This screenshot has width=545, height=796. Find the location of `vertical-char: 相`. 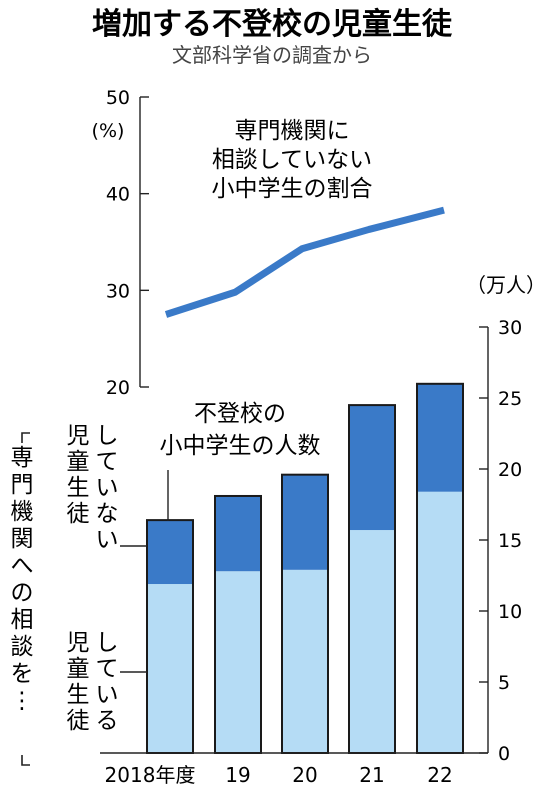

vertical-char: 相 is located at coordinates (22, 620).